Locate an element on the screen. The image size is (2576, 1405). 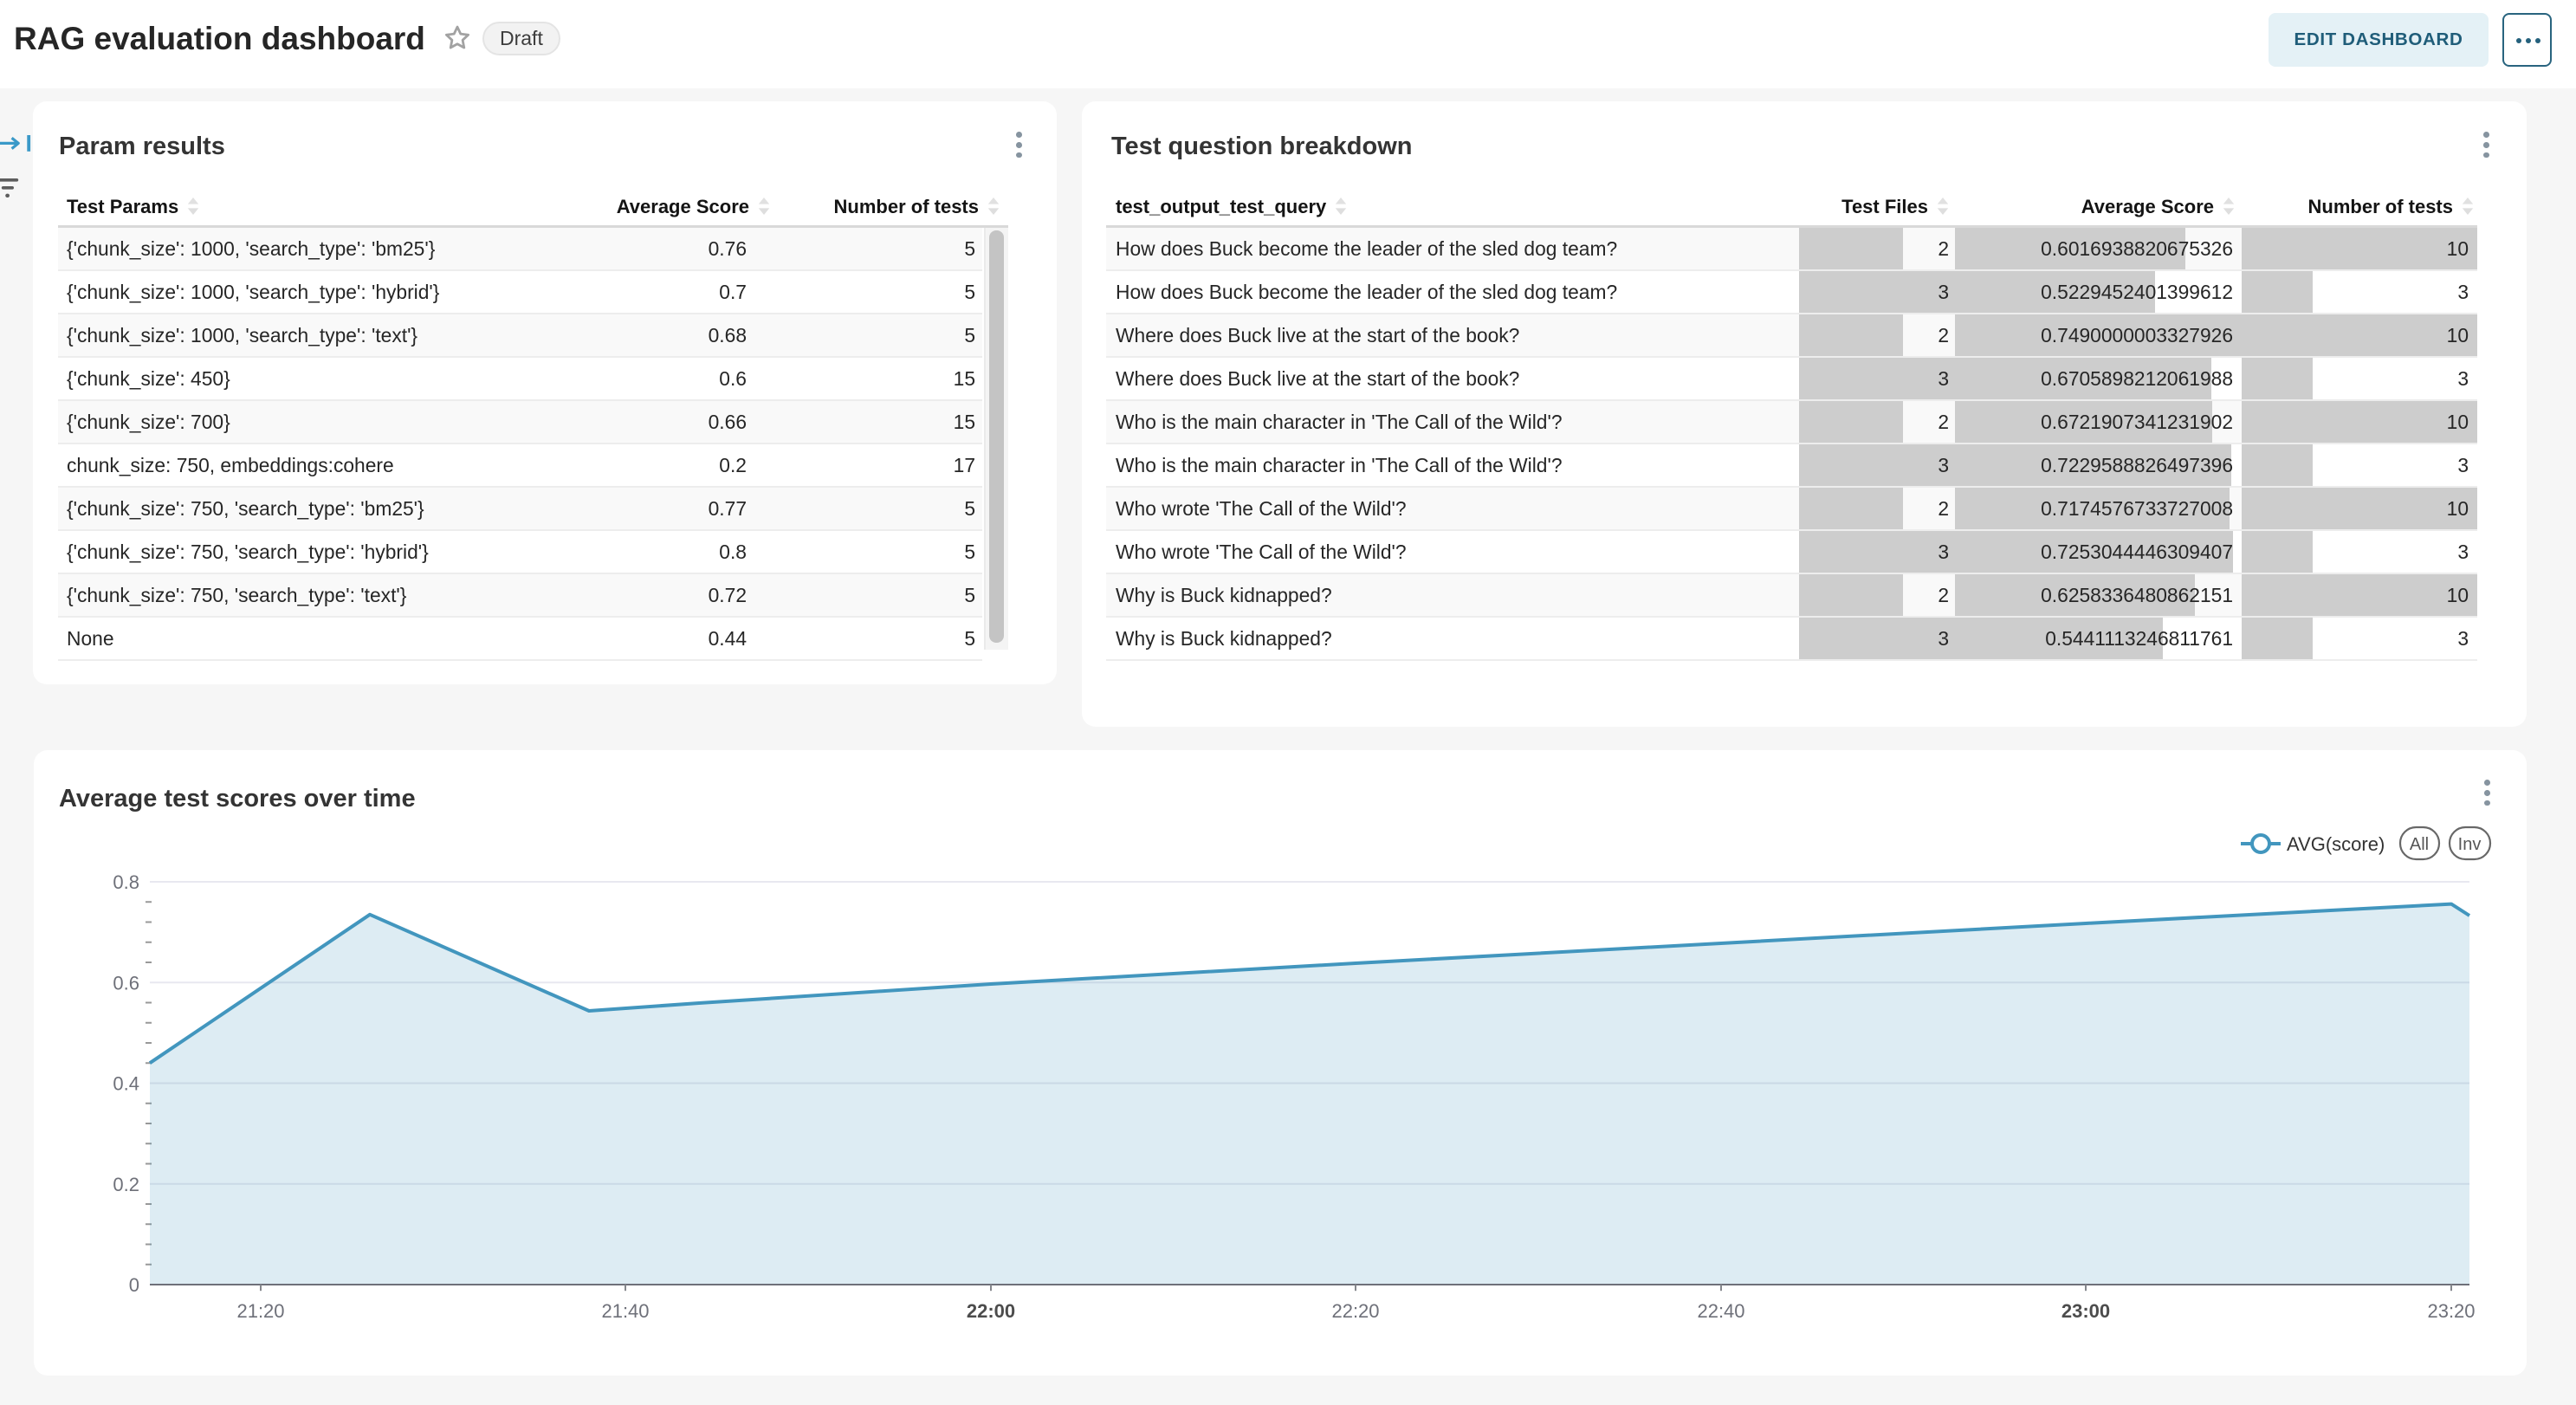
svg-text: 22:00 is located at coordinates (991, 1311).